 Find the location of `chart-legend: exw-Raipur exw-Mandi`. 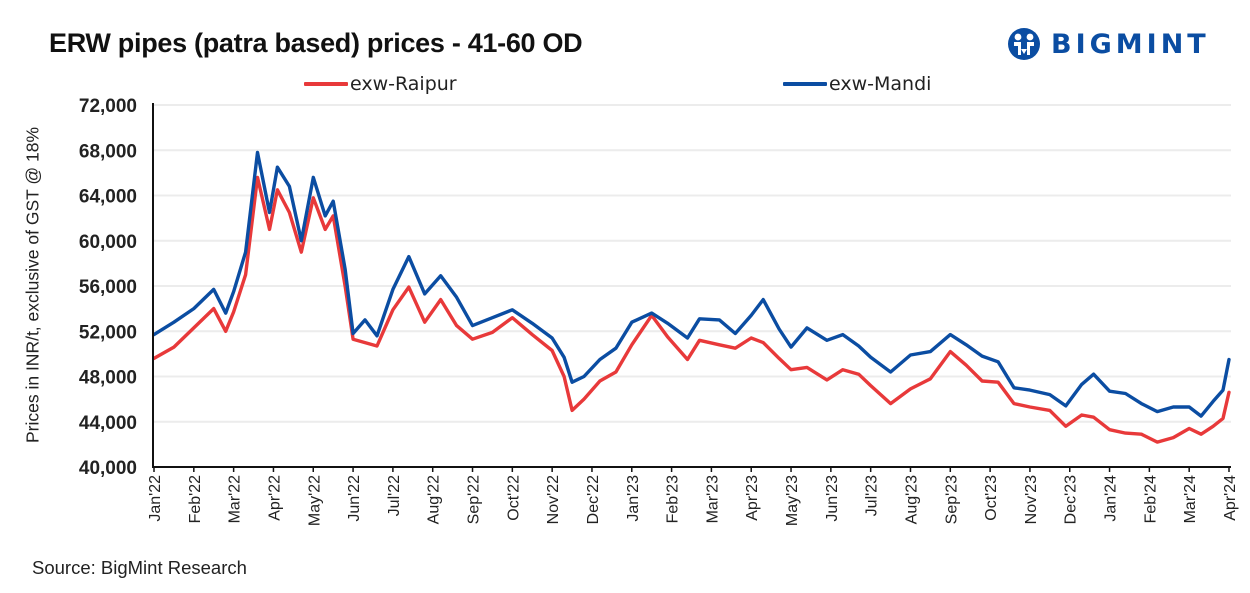

chart-legend: exw-Raipur exw-Mandi is located at coordinates (625, 85).